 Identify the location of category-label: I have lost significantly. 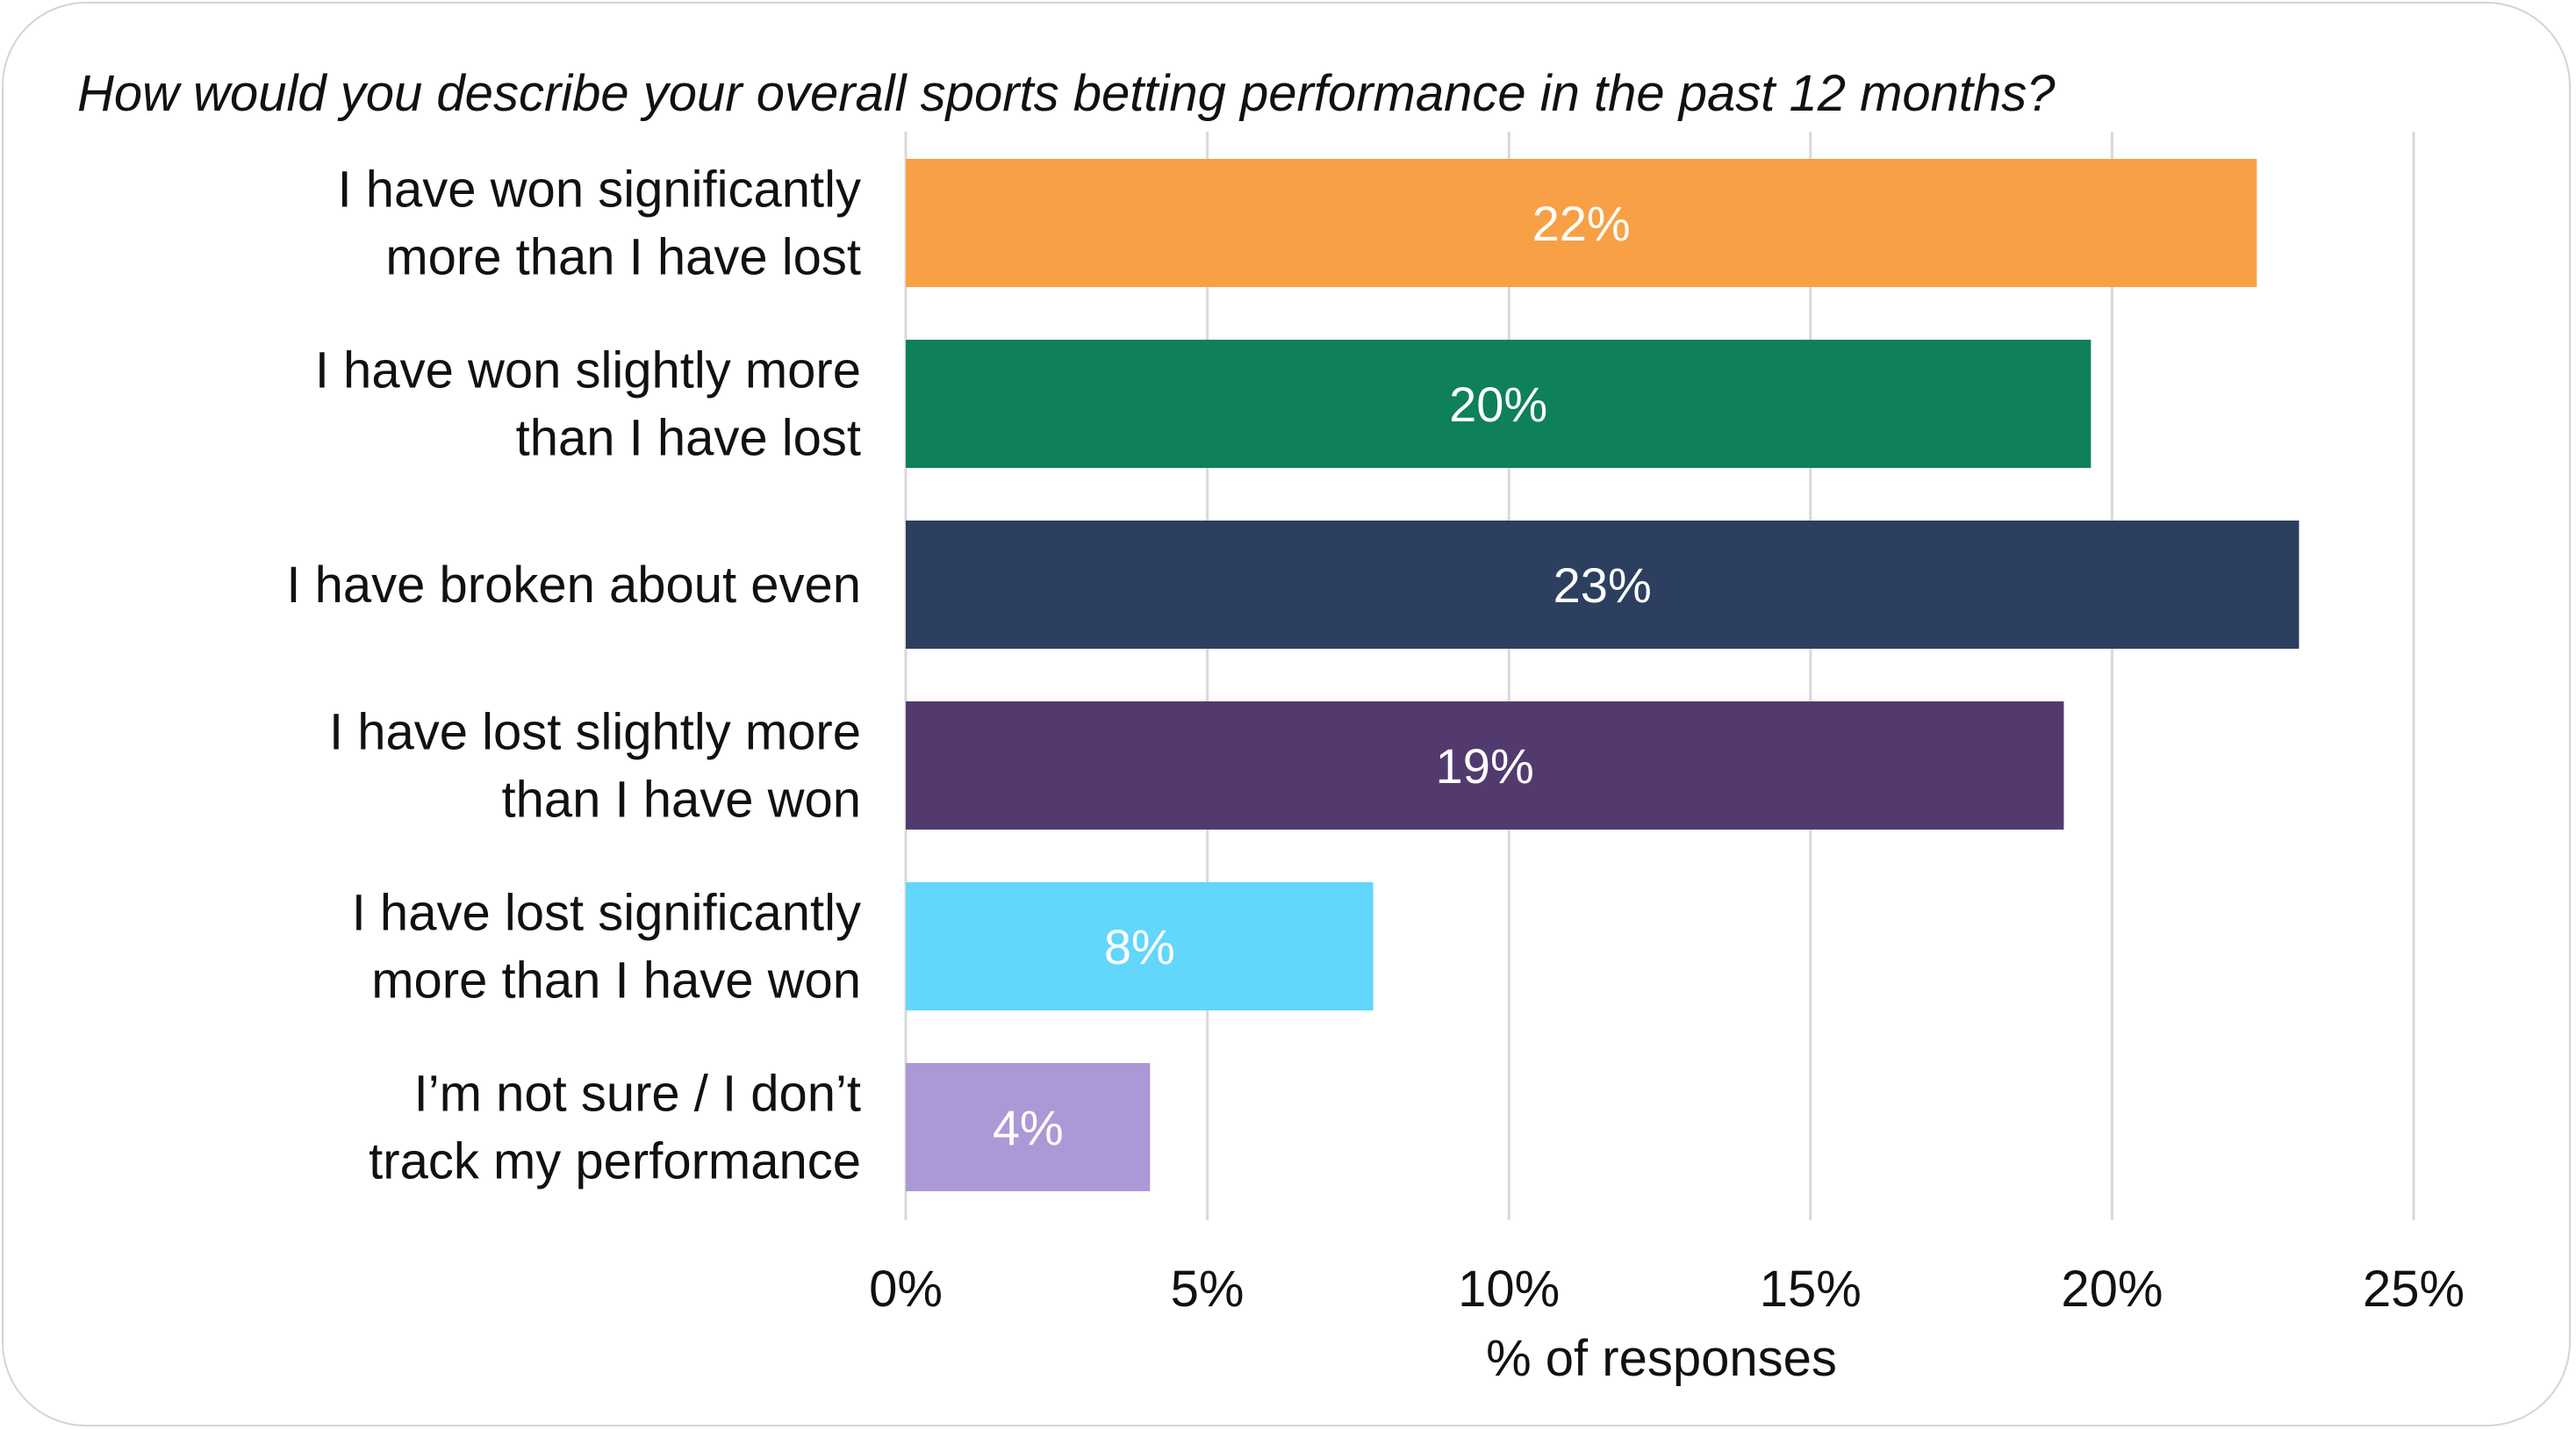
(606, 913).